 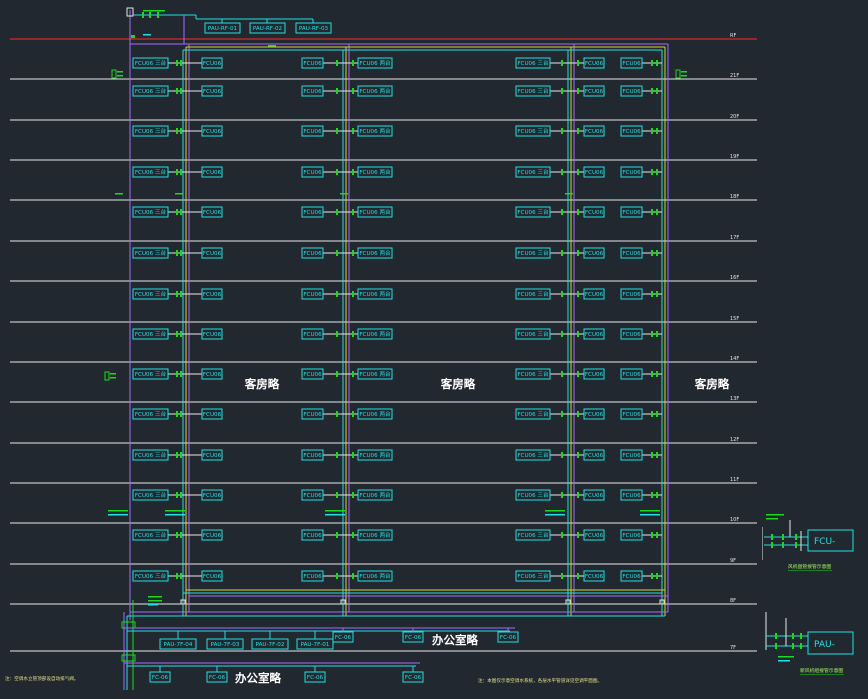 I want to click on room-note: 客房略, so click(x=262, y=384).